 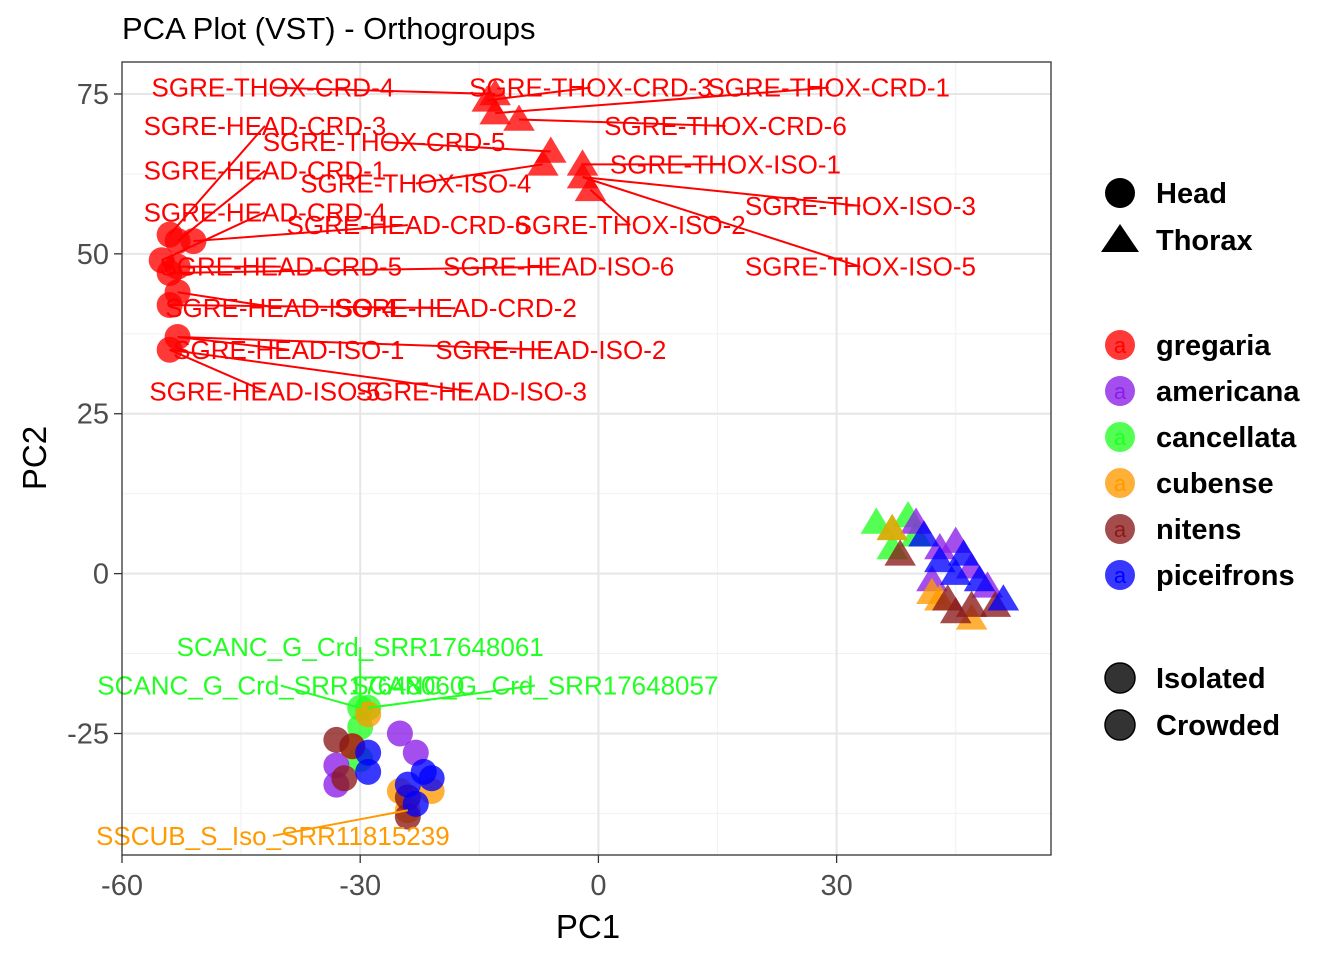 What do you see at coordinates (1213, 346) in the screenshot?
I see `legend-species-label: gregaria` at bounding box center [1213, 346].